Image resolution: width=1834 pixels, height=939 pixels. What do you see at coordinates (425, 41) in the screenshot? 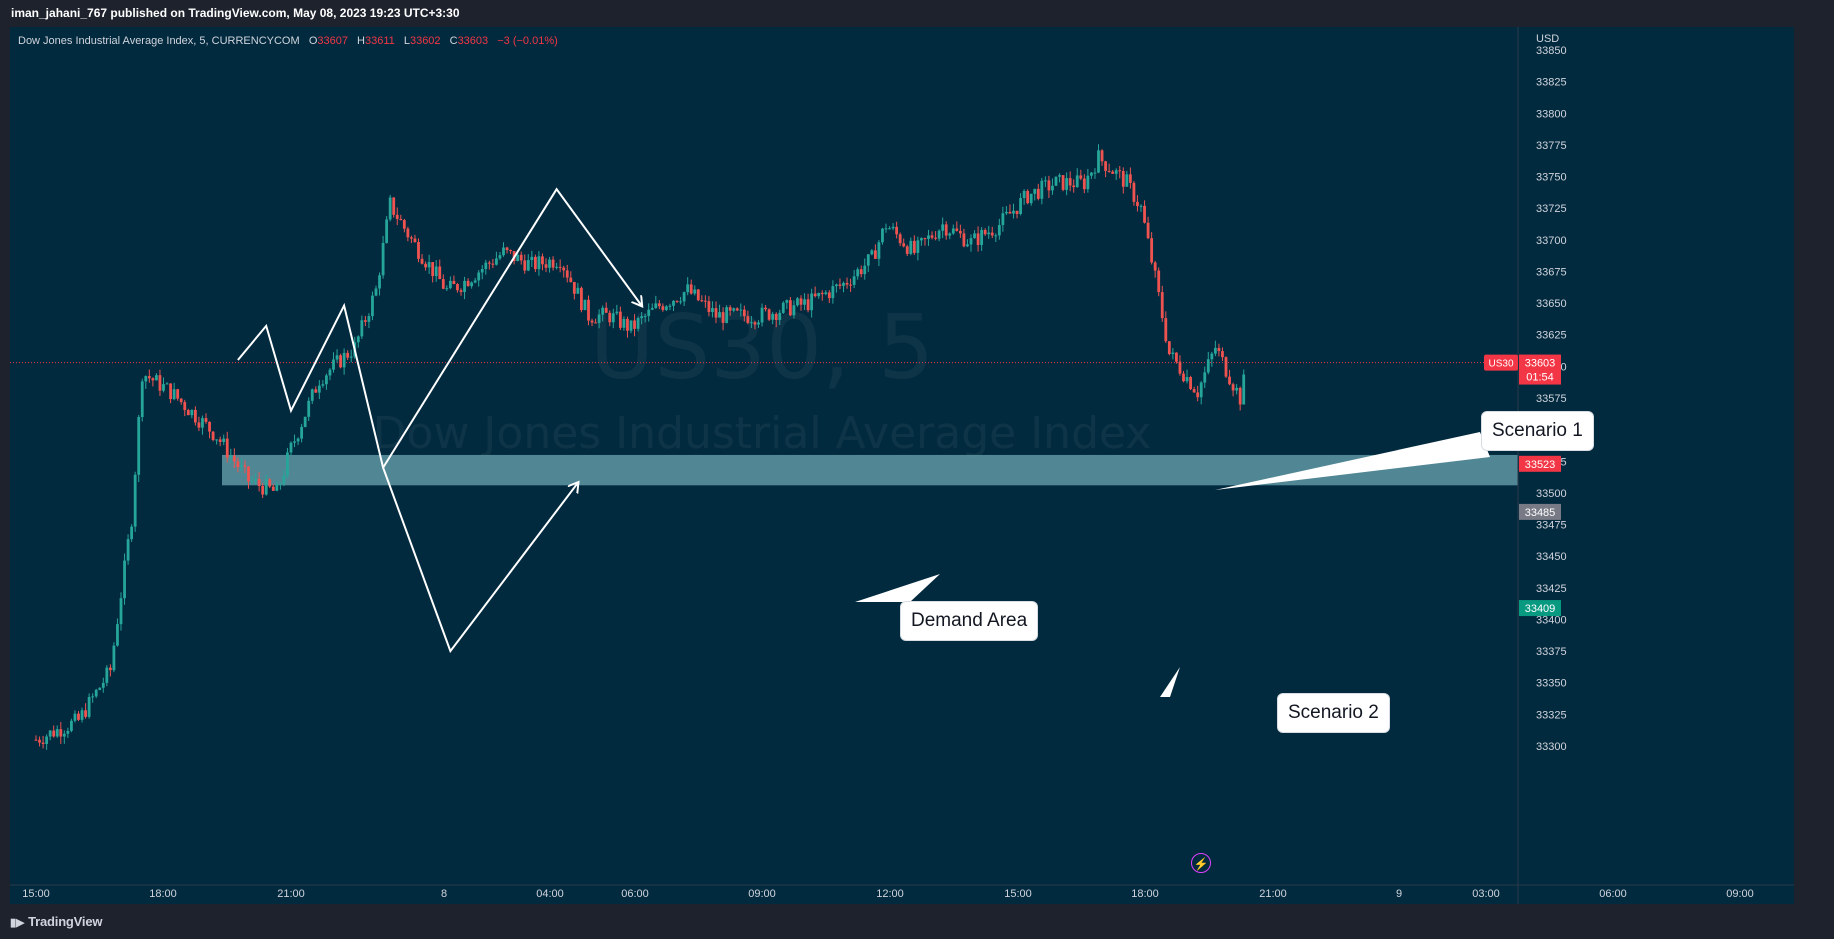
I see `legend-low-value: 33602` at bounding box center [425, 41].